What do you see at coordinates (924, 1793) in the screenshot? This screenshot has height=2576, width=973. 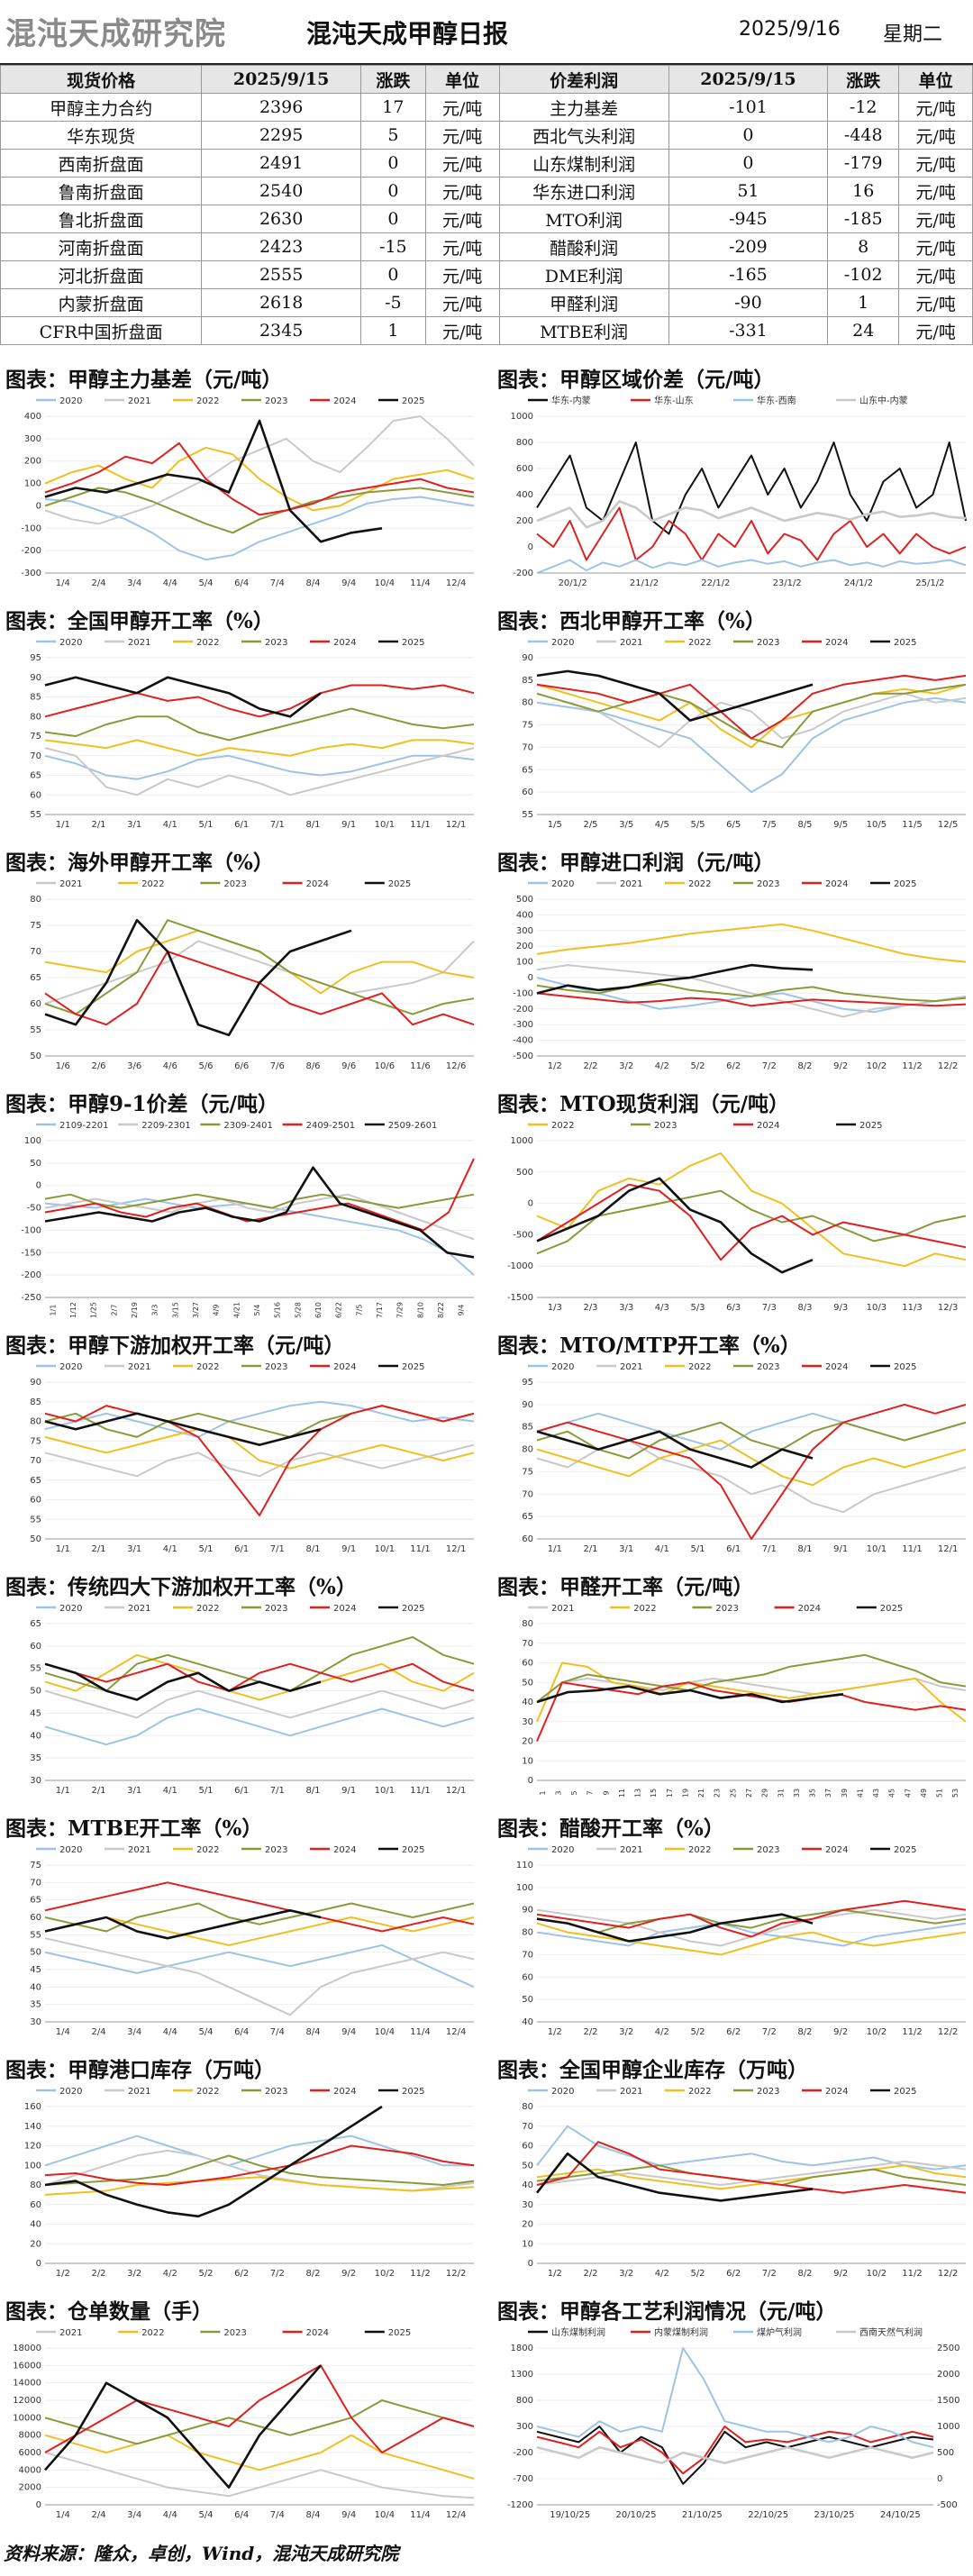 I see `x-tick-label: 49` at bounding box center [924, 1793].